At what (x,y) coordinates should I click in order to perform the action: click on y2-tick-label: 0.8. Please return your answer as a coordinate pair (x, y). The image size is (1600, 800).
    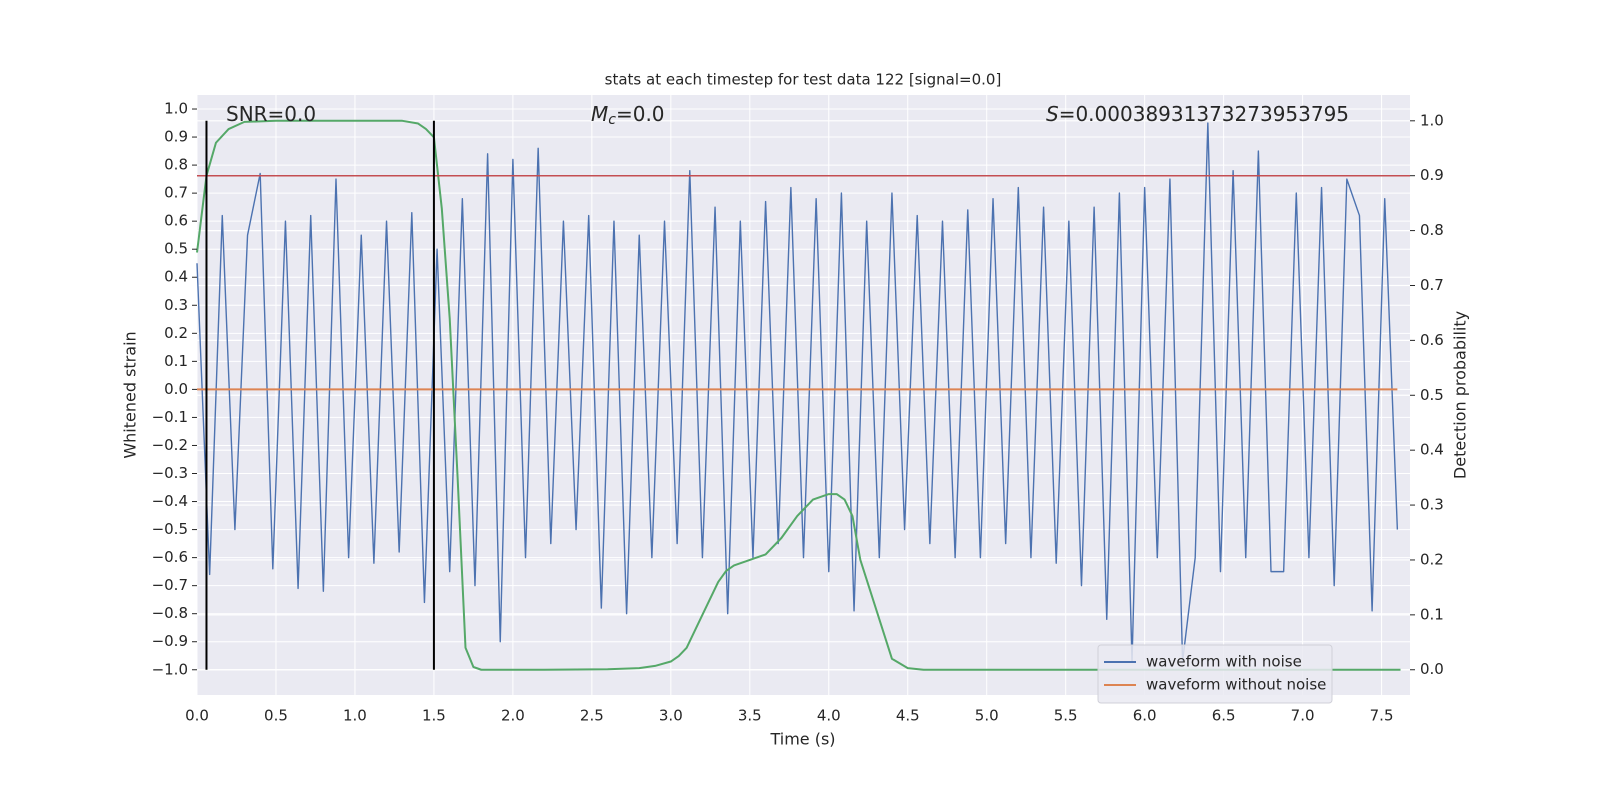
    Looking at the image, I should click on (1432, 230).